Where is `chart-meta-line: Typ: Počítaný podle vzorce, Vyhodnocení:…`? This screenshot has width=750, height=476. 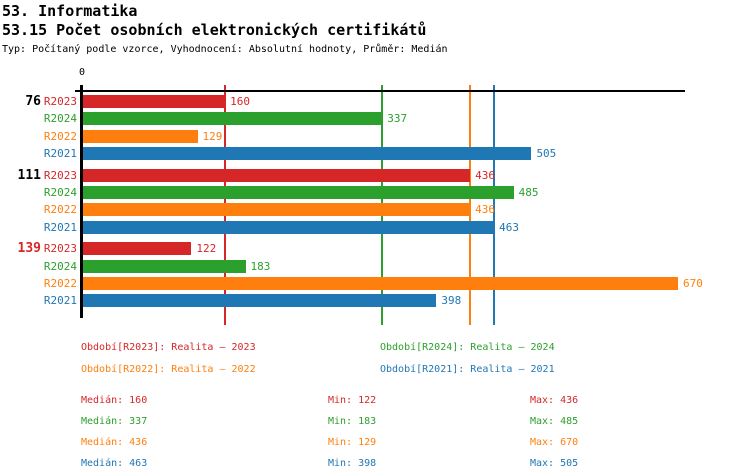
chart-meta-line: Typ: Počítaný podle vzorce, Vyhodnocení:… is located at coordinates (225, 49).